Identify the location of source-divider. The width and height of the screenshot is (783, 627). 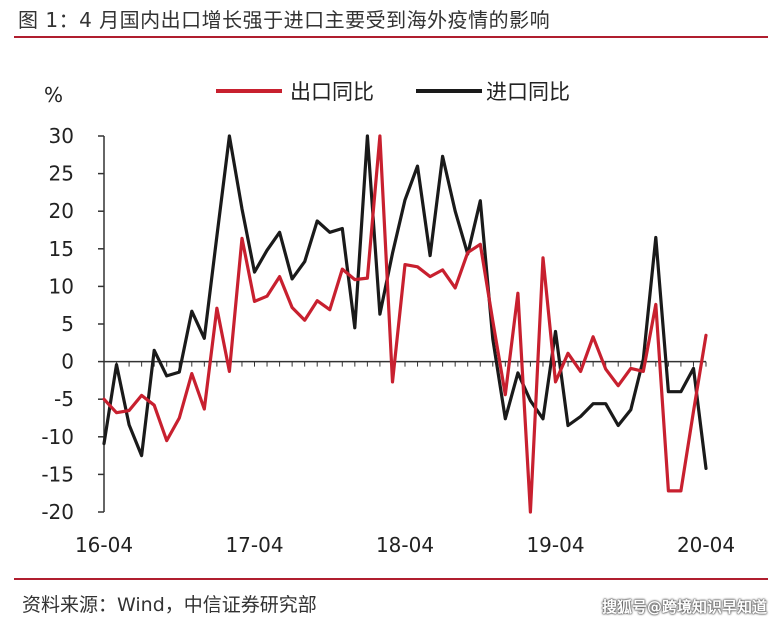
(391, 579).